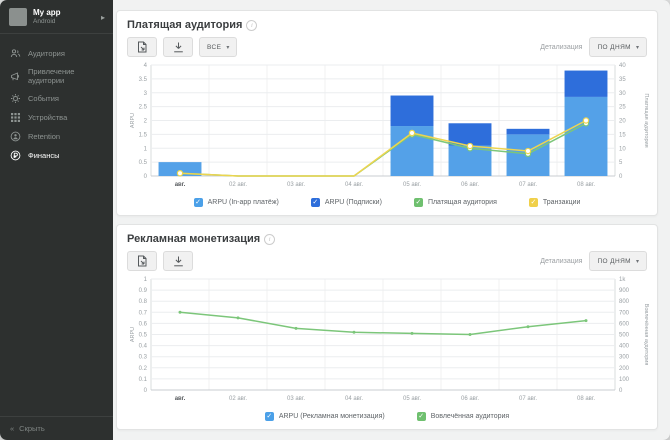 This screenshot has width=670, height=440. I want to click on x-axis-label: 04 авг., so click(354, 185).